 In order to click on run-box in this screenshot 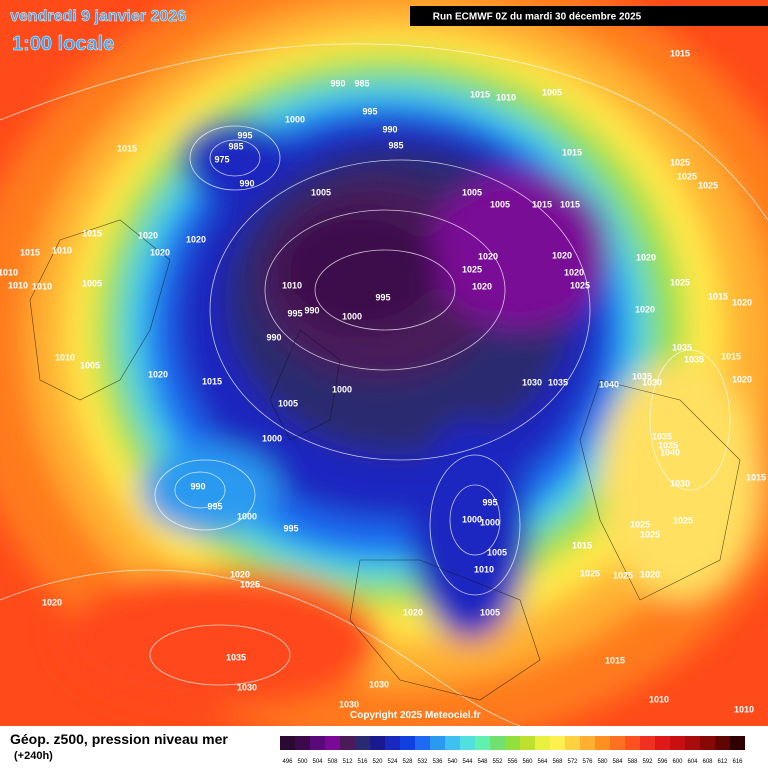, I will do `click(589, 16)`.